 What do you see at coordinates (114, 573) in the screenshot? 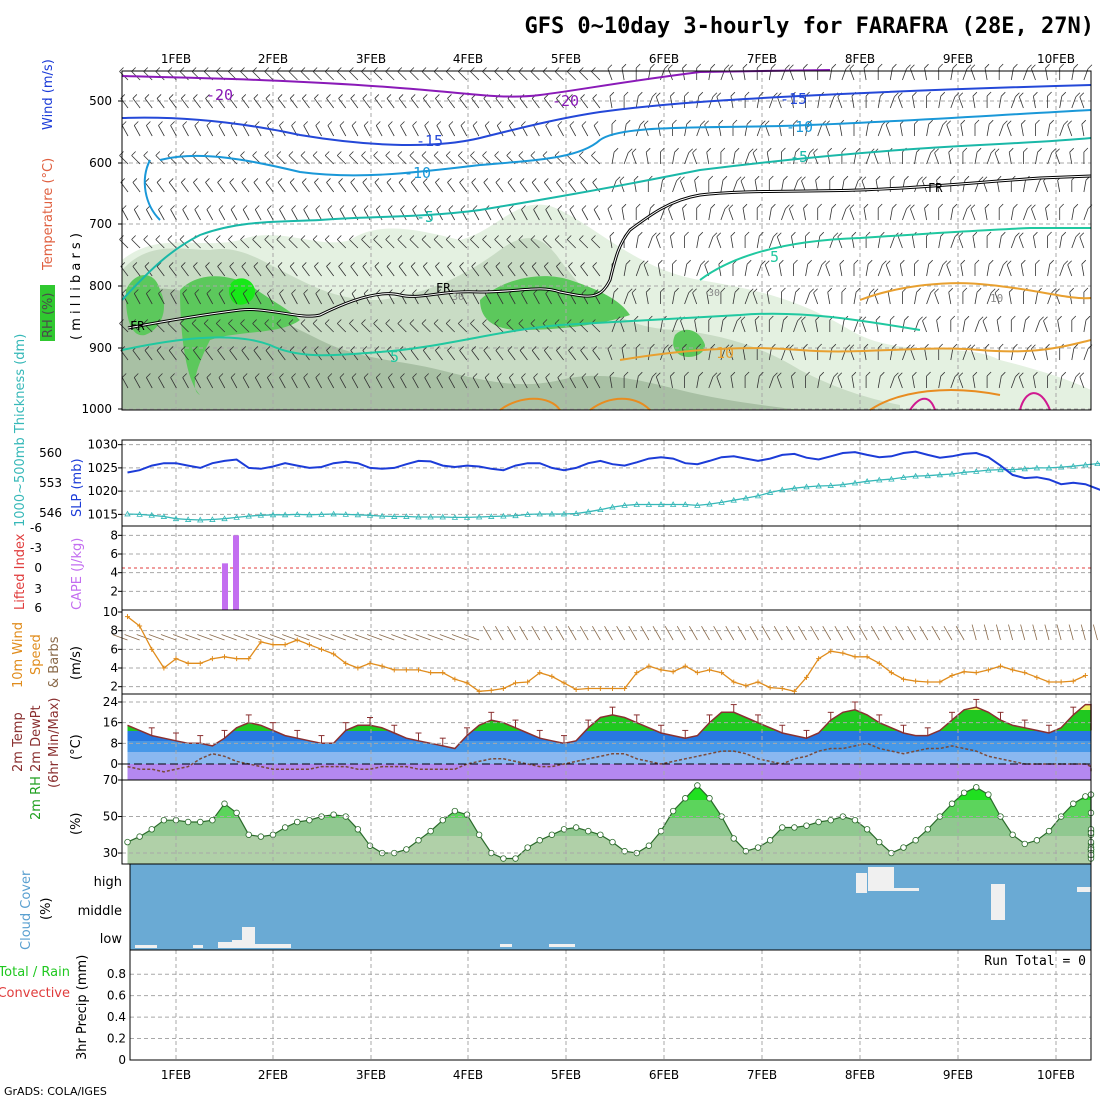
I see `tick-label: 4` at bounding box center [114, 573].